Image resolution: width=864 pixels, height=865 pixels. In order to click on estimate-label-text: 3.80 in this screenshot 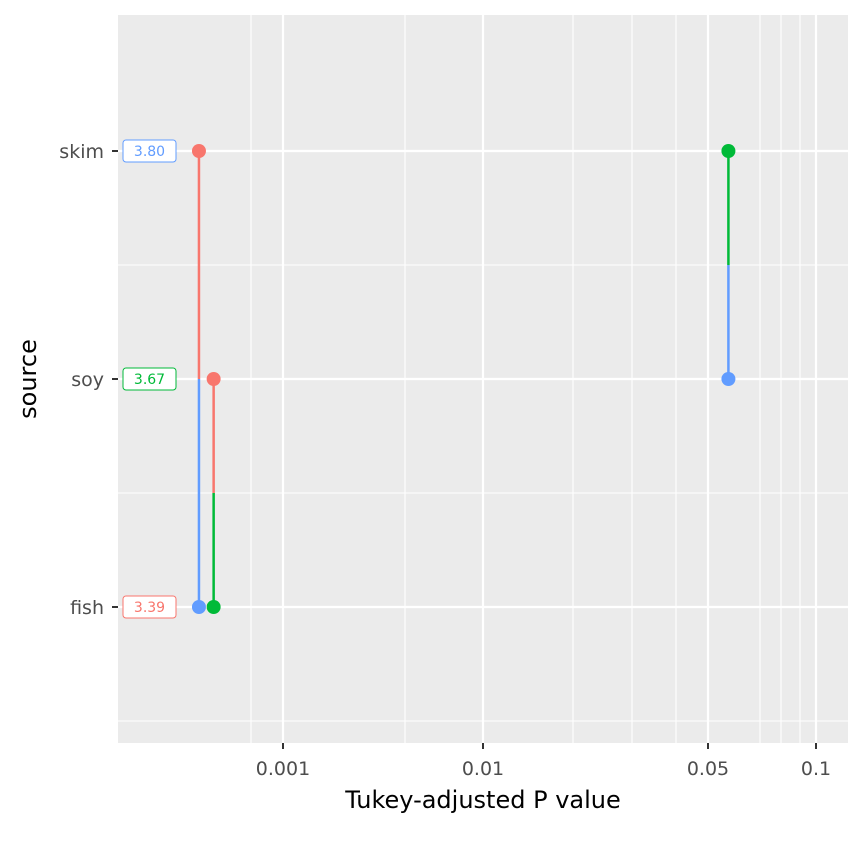, I will do `click(149, 152)`.